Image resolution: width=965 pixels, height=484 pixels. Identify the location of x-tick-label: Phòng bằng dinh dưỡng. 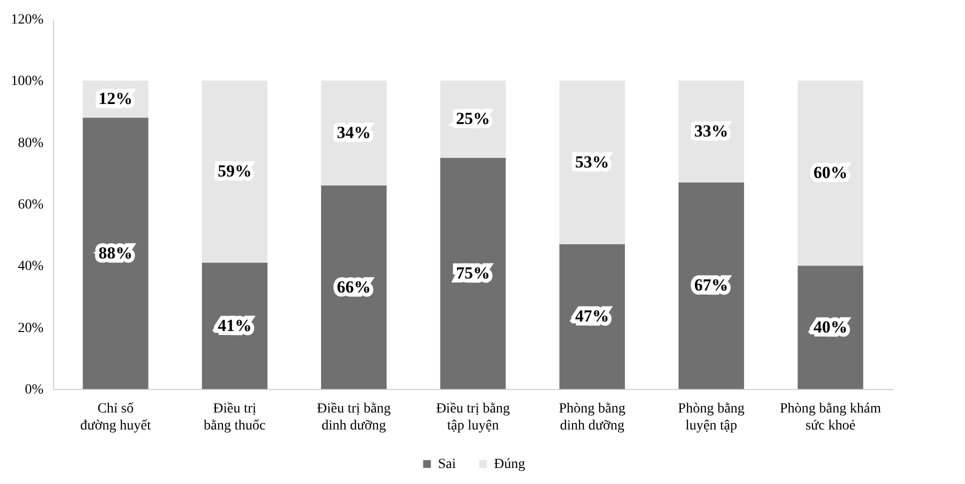
(592, 418).